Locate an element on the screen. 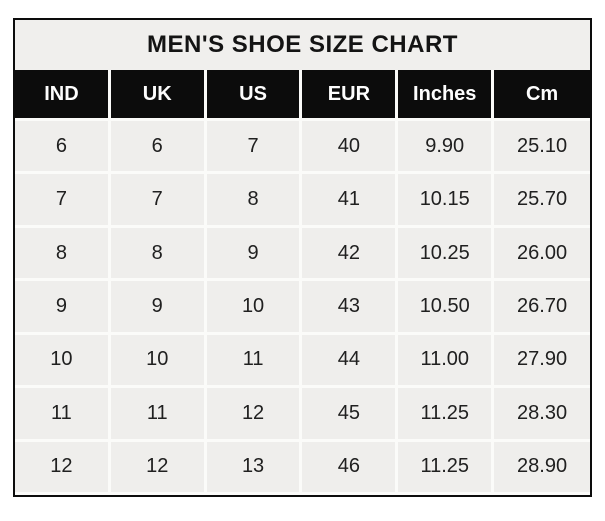  table-row: 12 12 13 46 11.25 28.90 is located at coordinates (302, 468).